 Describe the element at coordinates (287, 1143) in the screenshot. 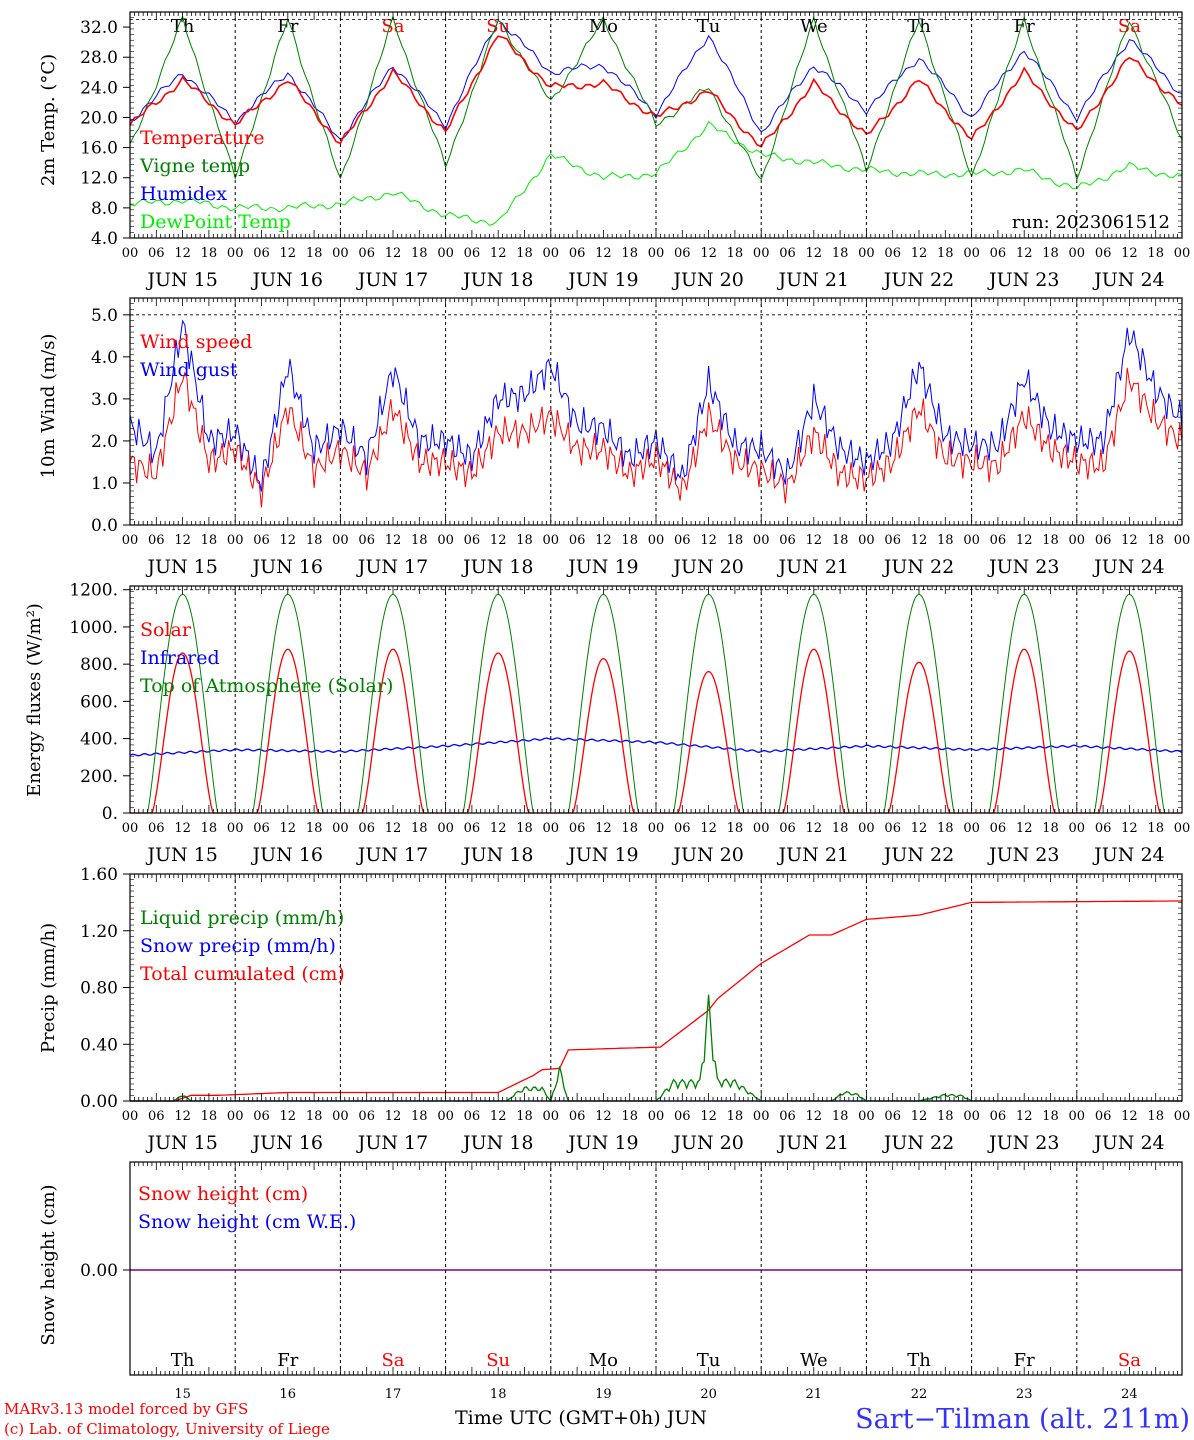

I see `date-label: JUN 16` at that location.